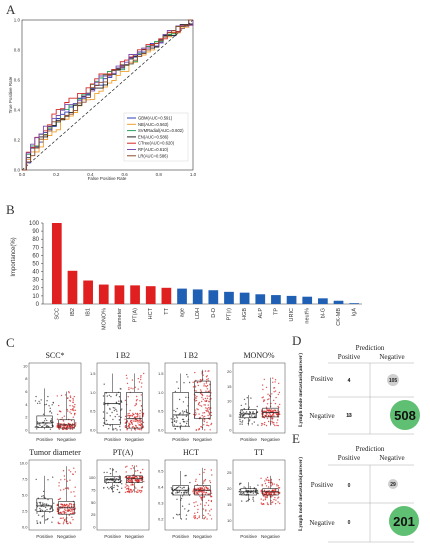 The image size is (430, 550). Describe the element at coordinates (25, 494) in the screenshot. I see `boxplot-ytick: 5.0` at that location.